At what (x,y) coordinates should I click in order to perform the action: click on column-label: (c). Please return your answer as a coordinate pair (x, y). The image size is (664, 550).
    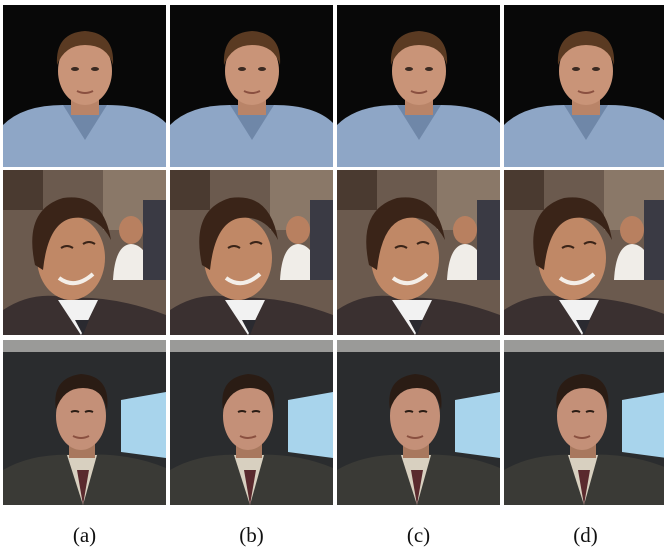
    Looking at the image, I should click on (418, 535).